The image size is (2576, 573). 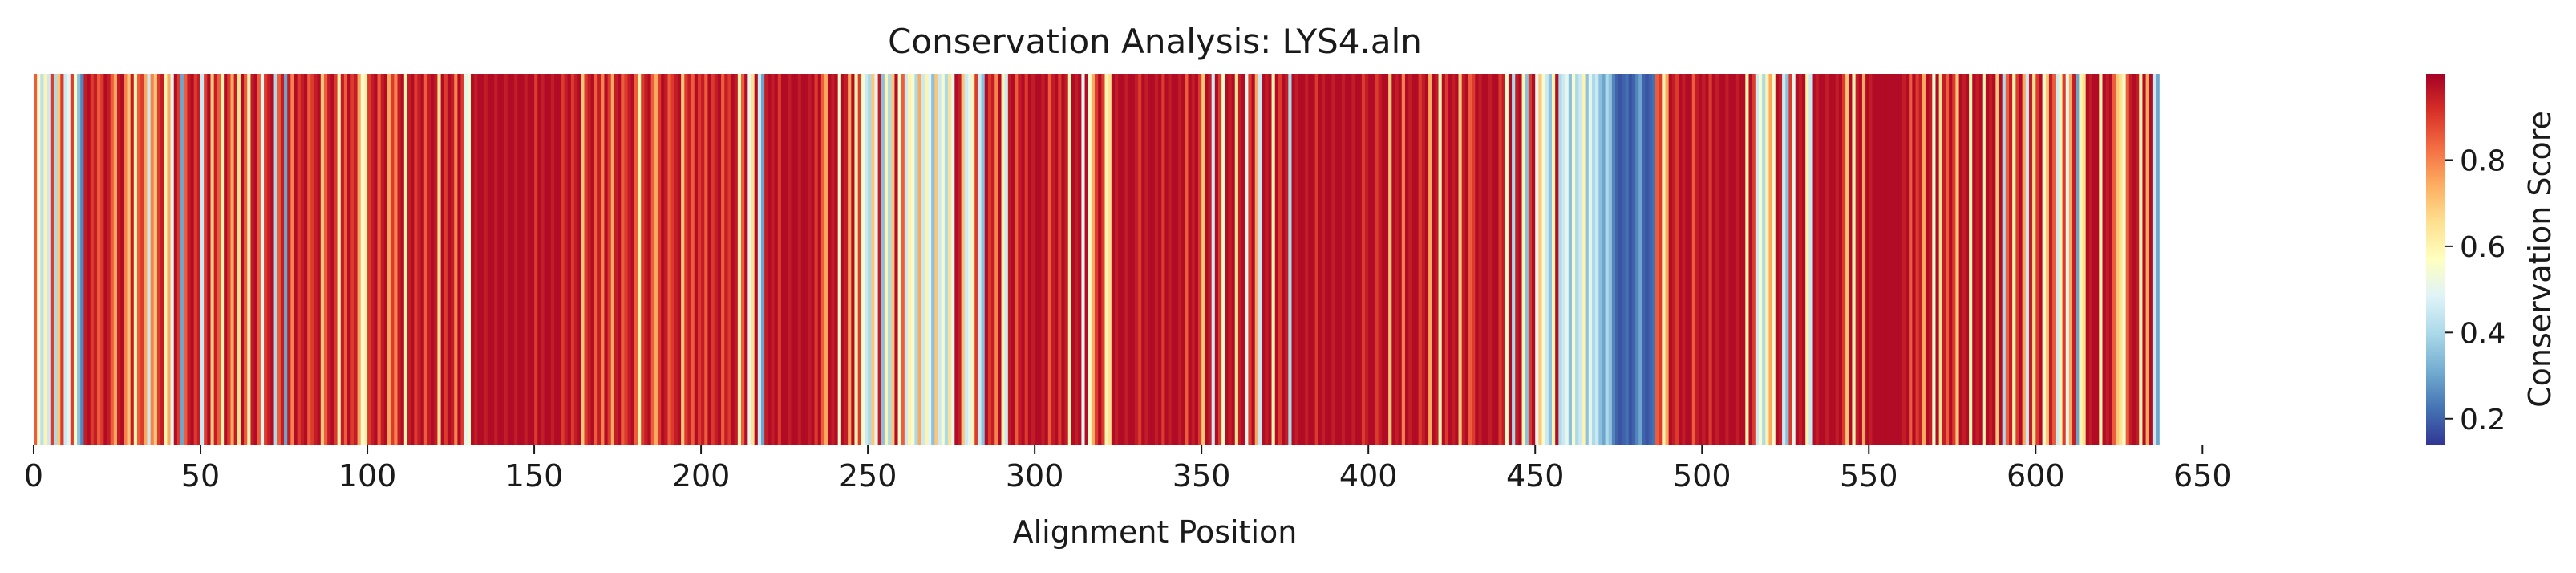 I want to click on colorbar-tick-label: 0.6, so click(x=2482, y=248).